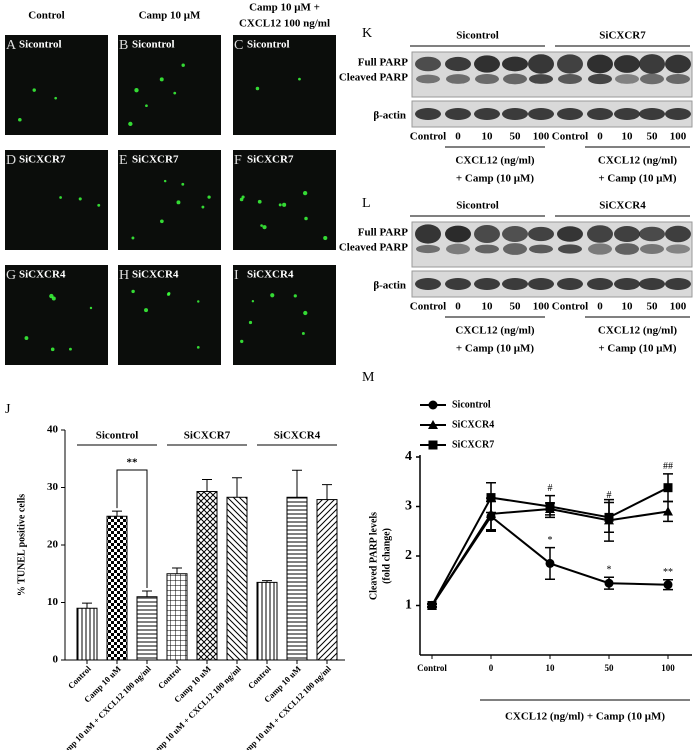  I want to click on band-label: Full PARP, so click(383, 63).